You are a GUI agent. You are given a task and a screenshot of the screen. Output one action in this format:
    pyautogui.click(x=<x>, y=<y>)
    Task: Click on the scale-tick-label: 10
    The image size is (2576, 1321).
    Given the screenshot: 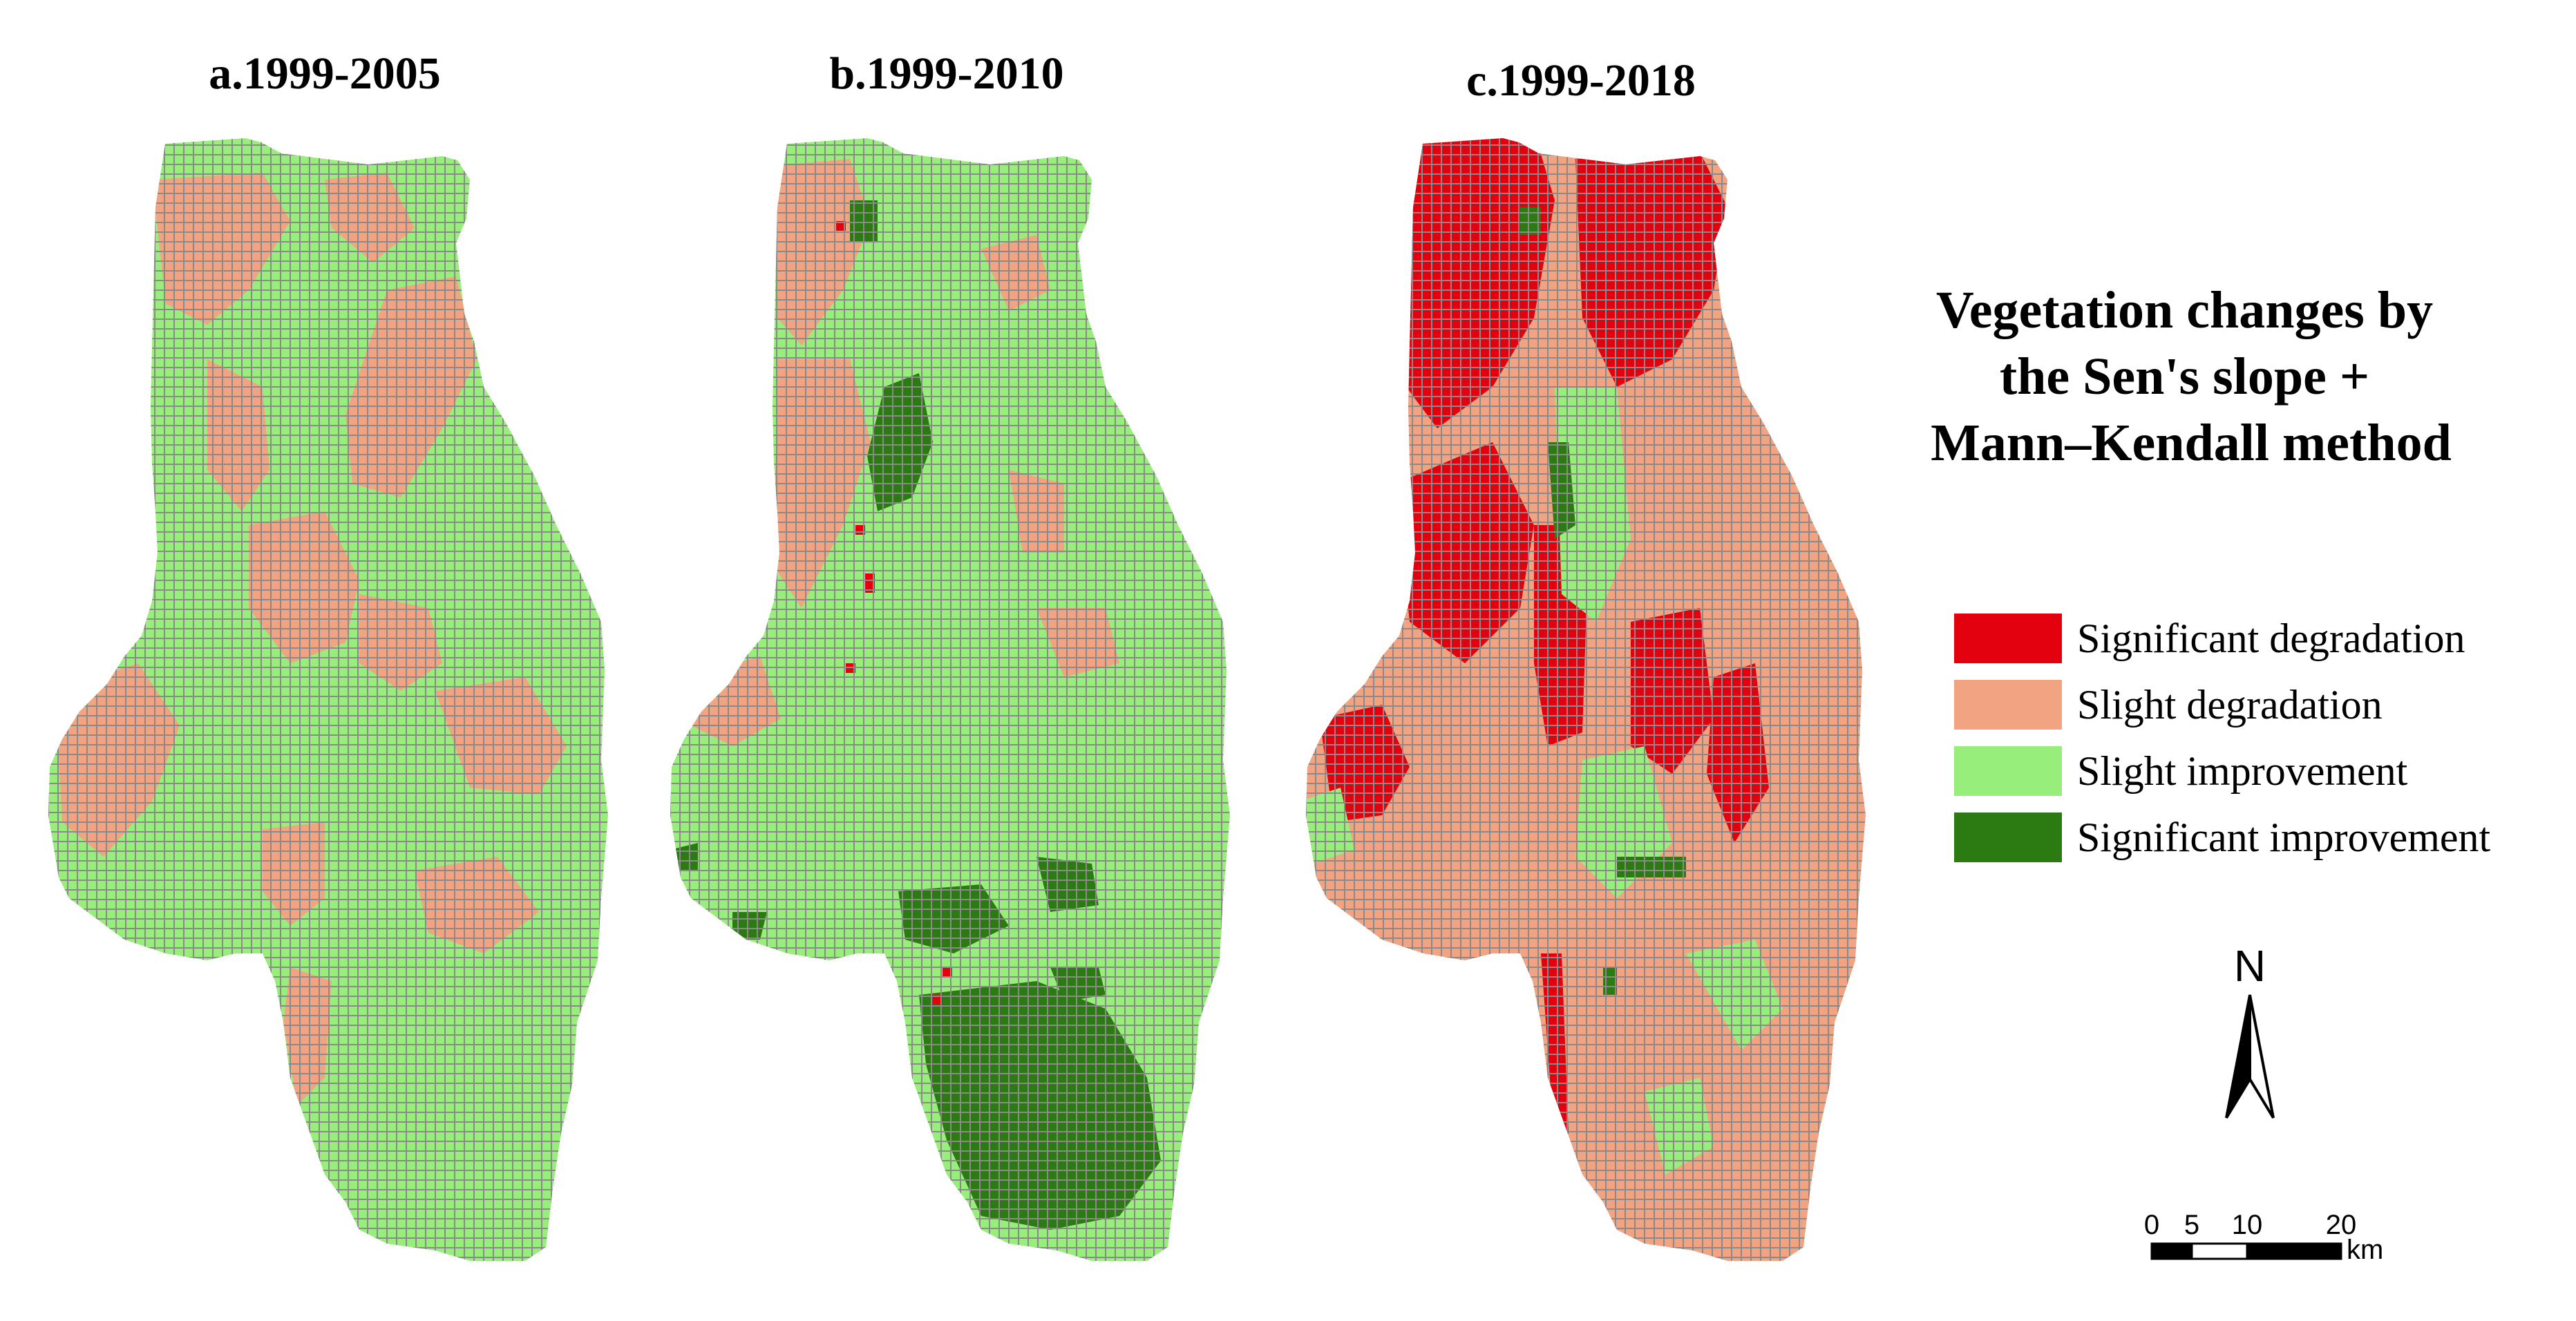 What is the action you would take?
    pyautogui.click(x=2247, y=1225)
    